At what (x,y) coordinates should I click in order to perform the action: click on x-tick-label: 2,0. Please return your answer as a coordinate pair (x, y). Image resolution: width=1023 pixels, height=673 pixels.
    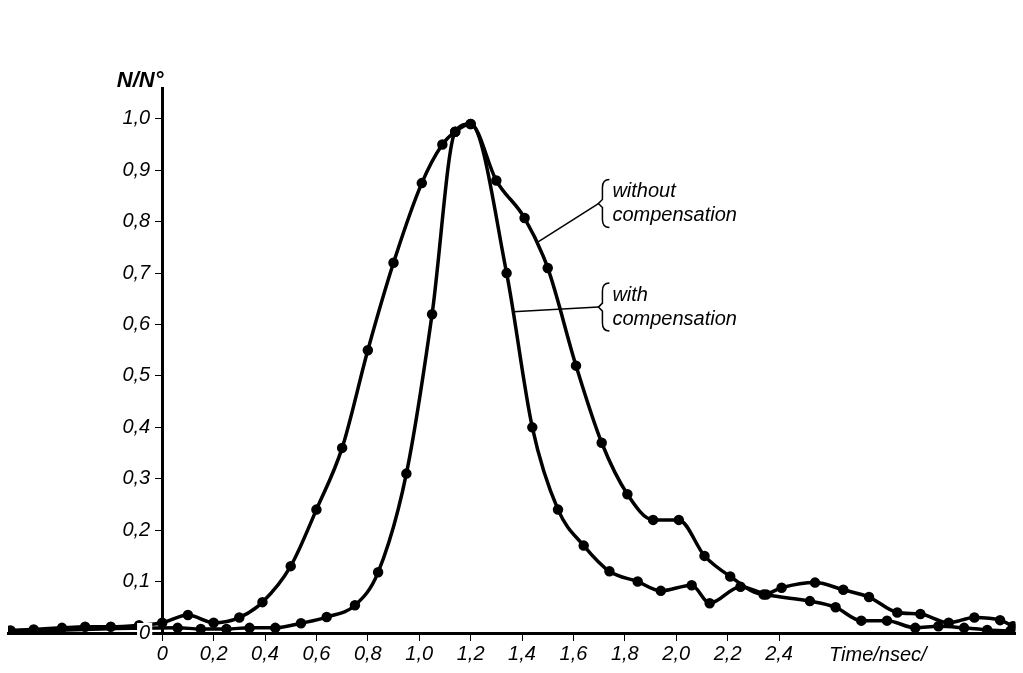
    Looking at the image, I should click on (676, 652).